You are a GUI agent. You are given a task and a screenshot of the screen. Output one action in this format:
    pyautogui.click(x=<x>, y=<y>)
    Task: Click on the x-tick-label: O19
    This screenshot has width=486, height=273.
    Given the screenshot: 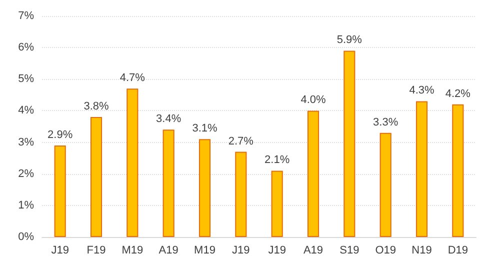 What is the action you would take?
    pyautogui.click(x=385, y=250)
    